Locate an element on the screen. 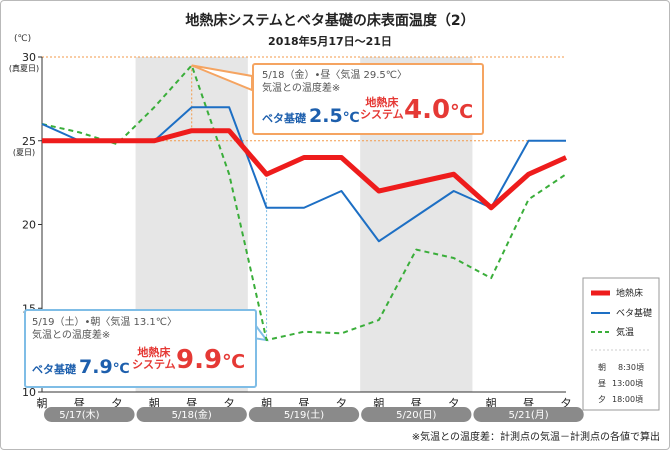 This screenshot has width=670, height=450. callout-bottom-beta-unit: ℃ is located at coordinates (121, 369).